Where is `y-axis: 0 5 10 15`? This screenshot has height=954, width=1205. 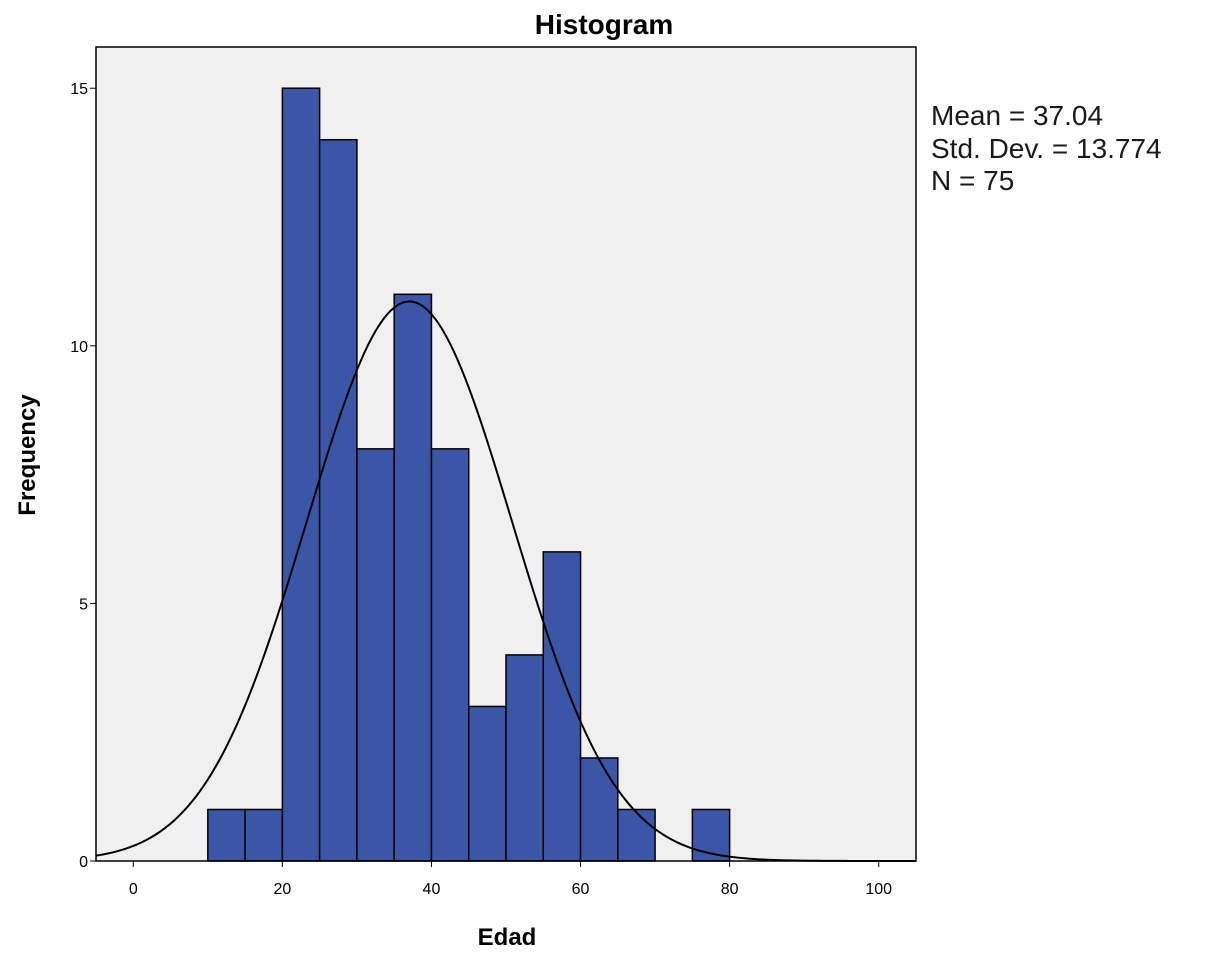 y-axis: 0 5 10 15 is located at coordinates (83, 476).